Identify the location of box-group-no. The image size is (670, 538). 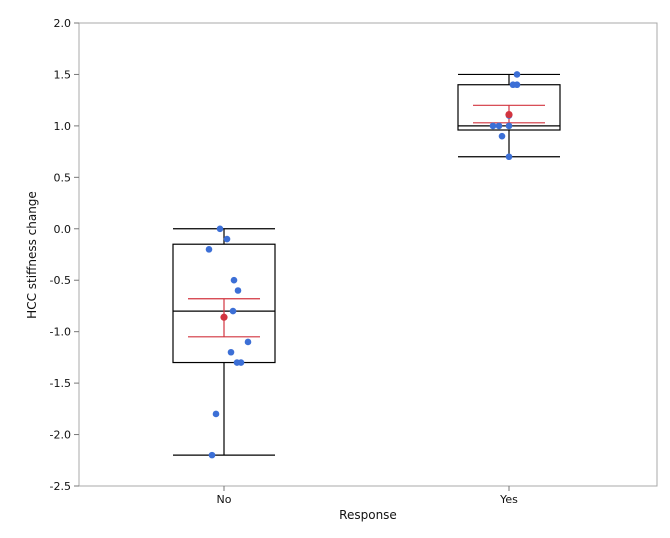
(224, 342).